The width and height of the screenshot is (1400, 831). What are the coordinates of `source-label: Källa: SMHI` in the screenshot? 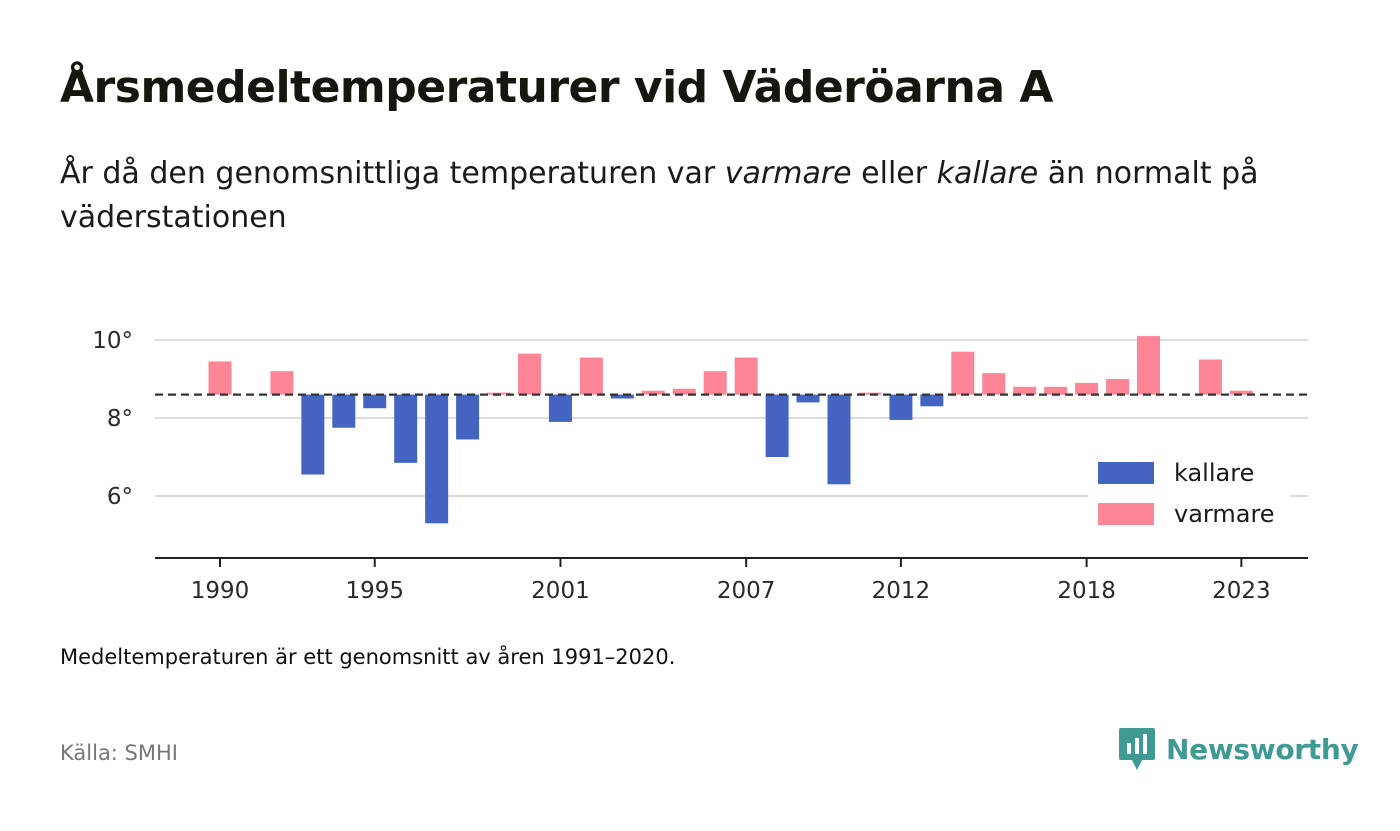 It's located at (119, 753).